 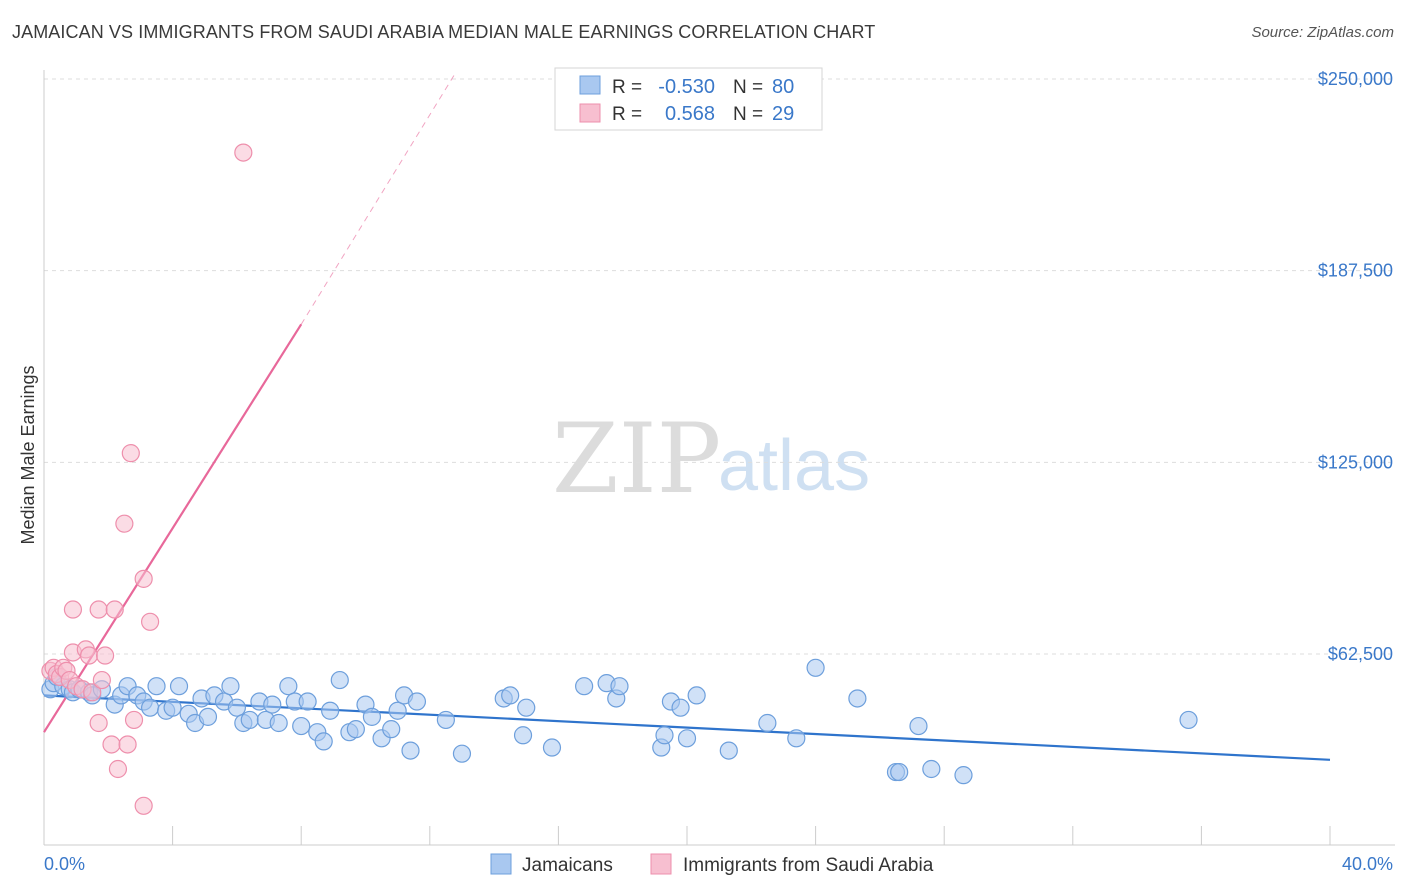 What do you see at coordinates (783, 114) in the screenshot?
I see `legend-n-value-pink: 29` at bounding box center [783, 114].